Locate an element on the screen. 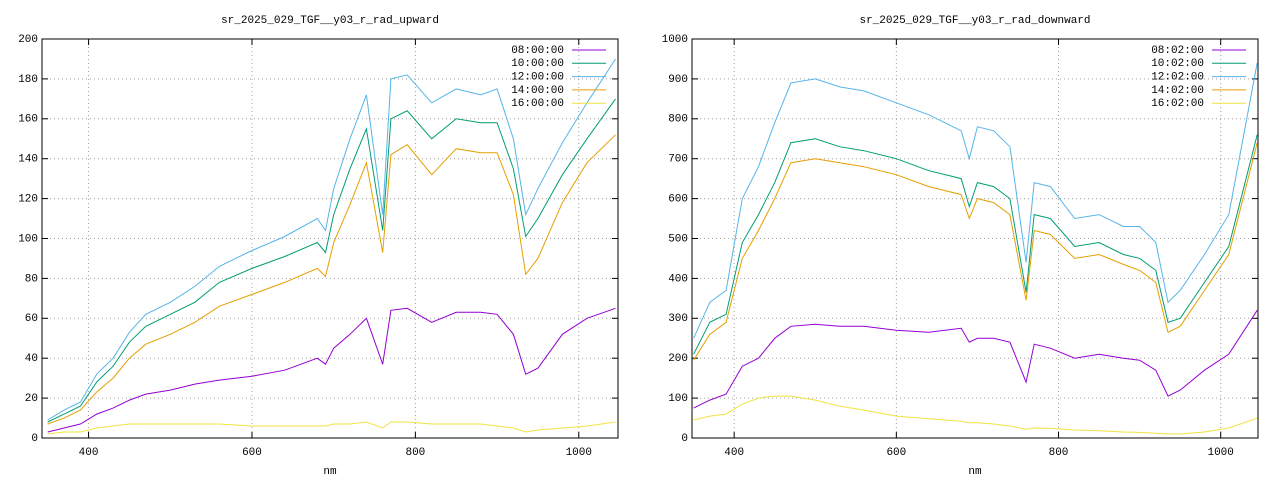 The height and width of the screenshot is (480, 1280). y-tick-label: 1000 is located at coordinates (675, 40).